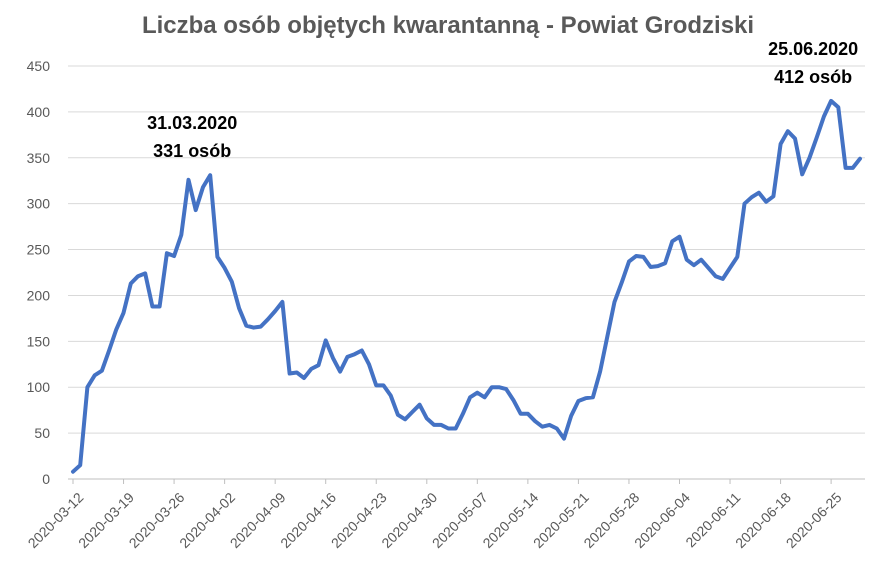 The height and width of the screenshot is (575, 887). What do you see at coordinates (192, 123) in the screenshot?
I see `annotation-date: 31.03.2020` at bounding box center [192, 123].